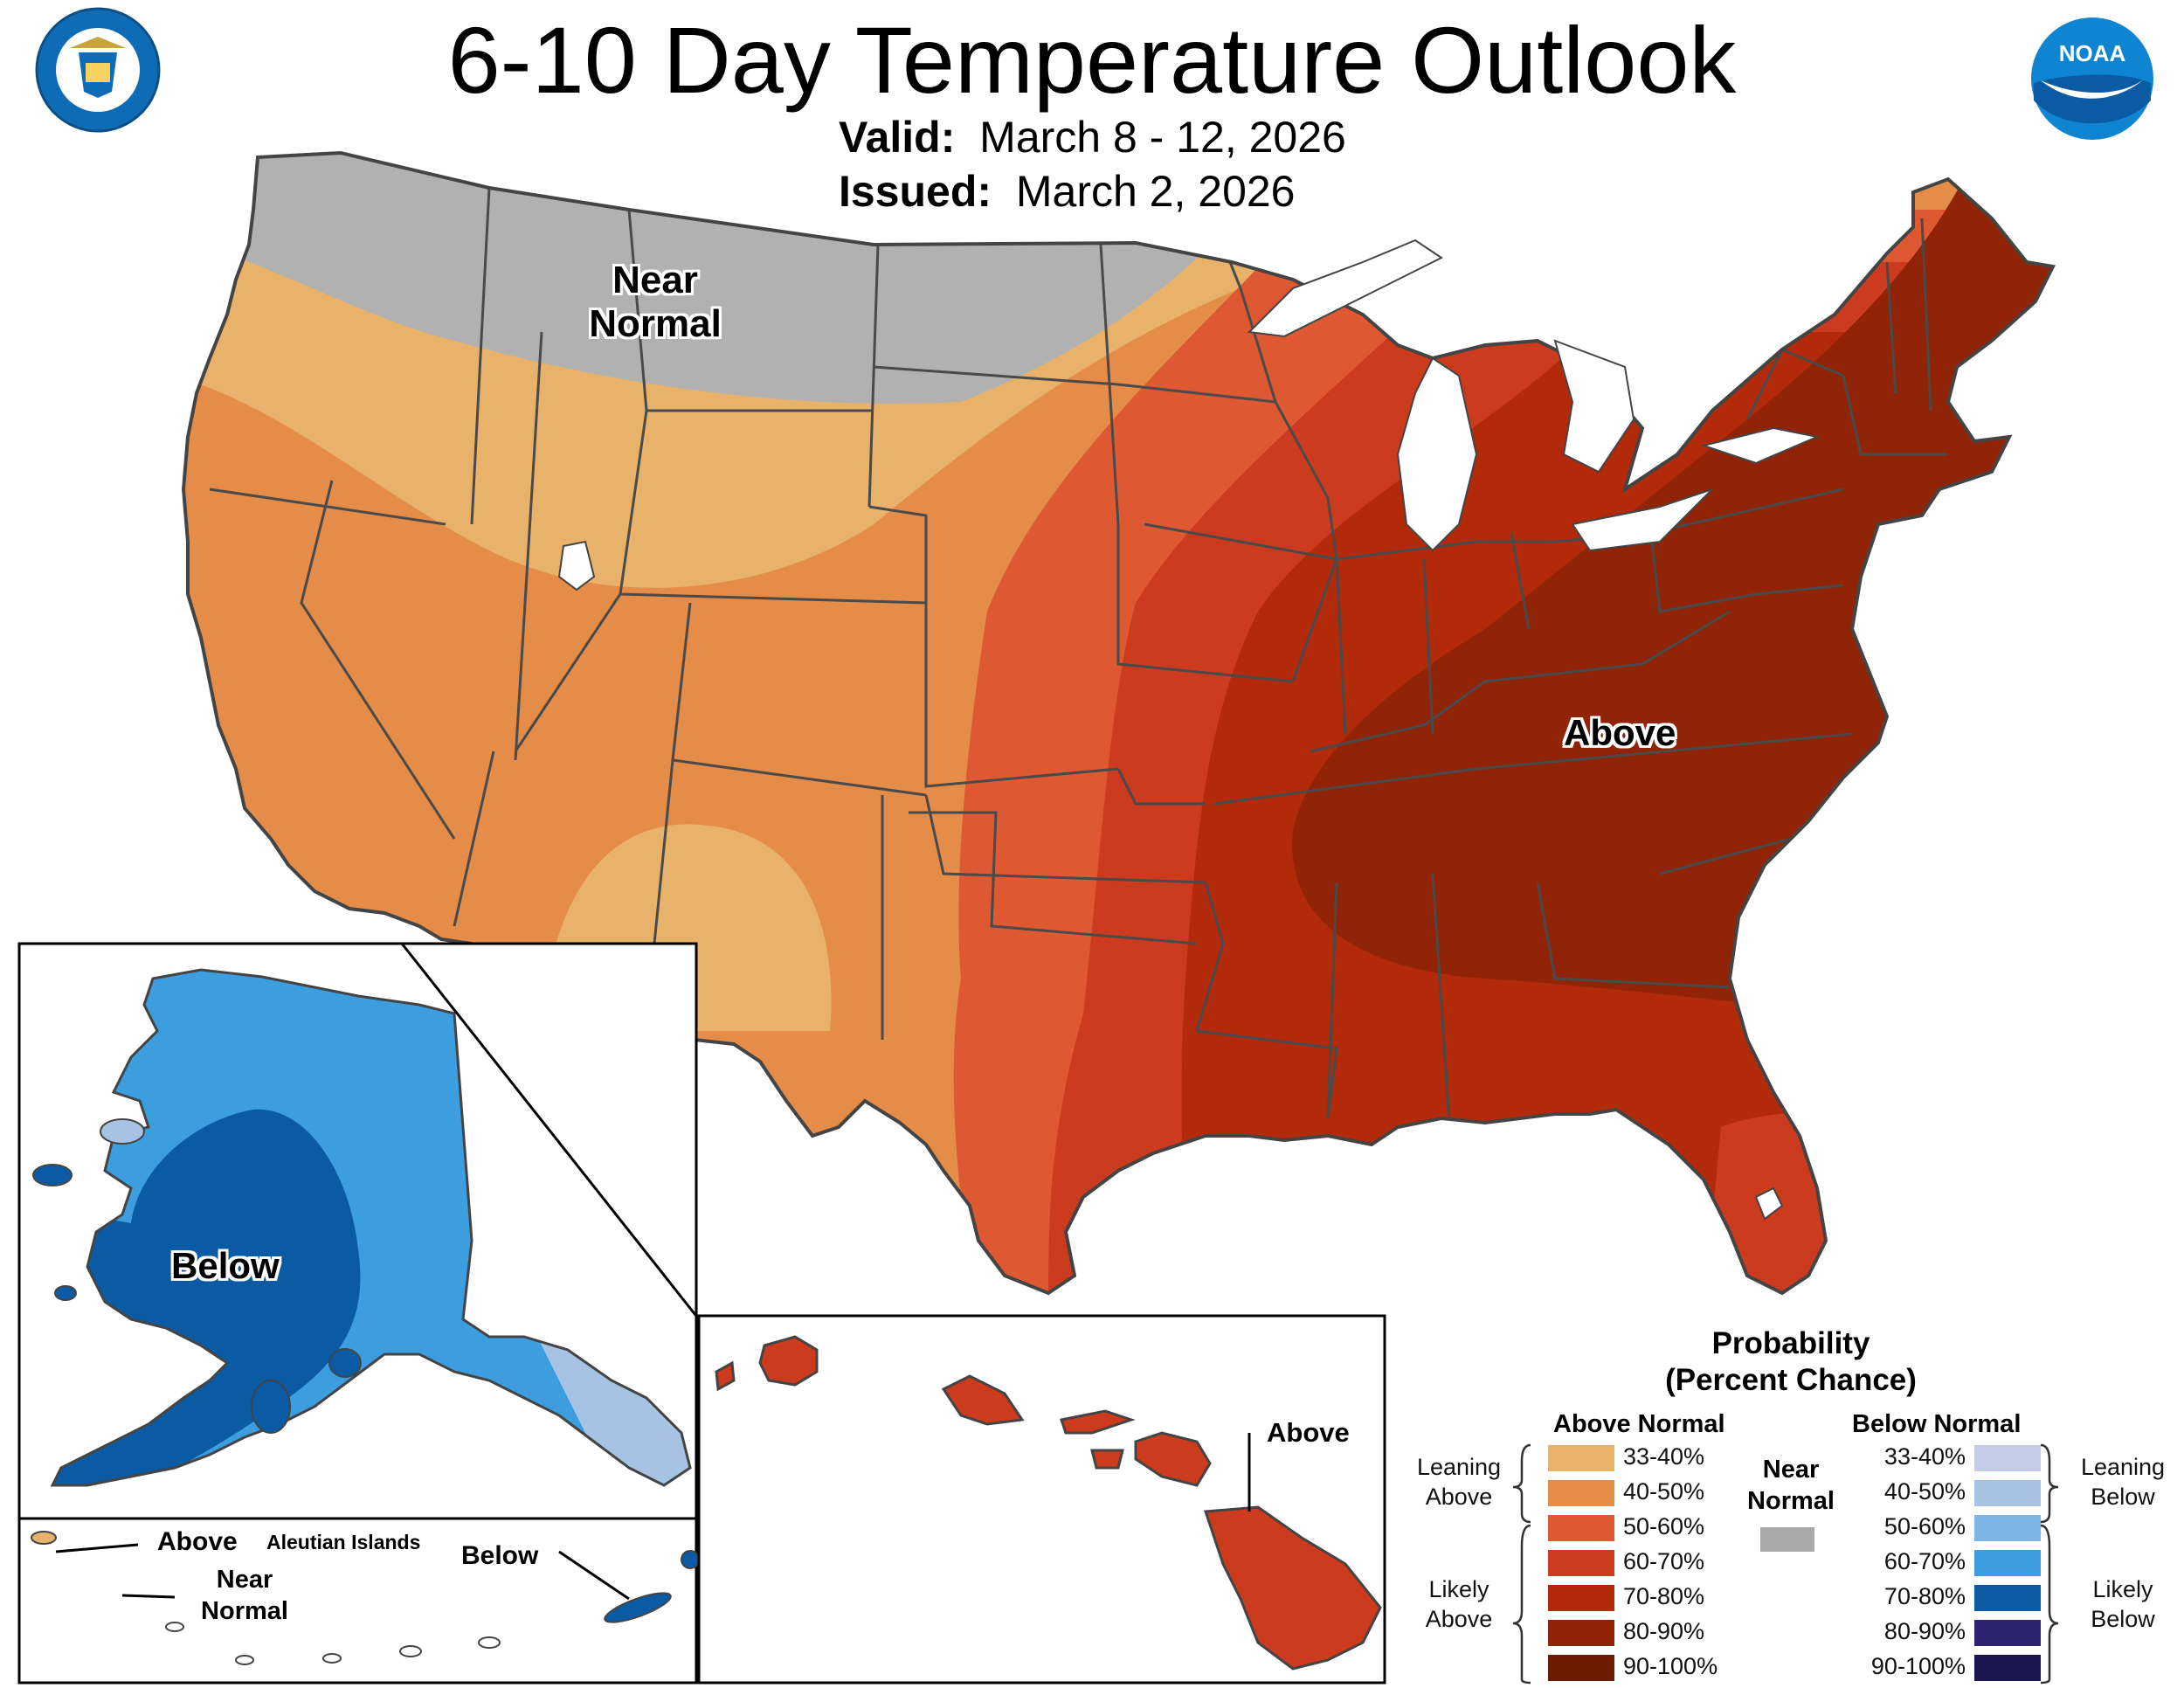  What do you see at coordinates (1308, 1432) in the screenshot?
I see `hawaii-above-label: Above` at bounding box center [1308, 1432].